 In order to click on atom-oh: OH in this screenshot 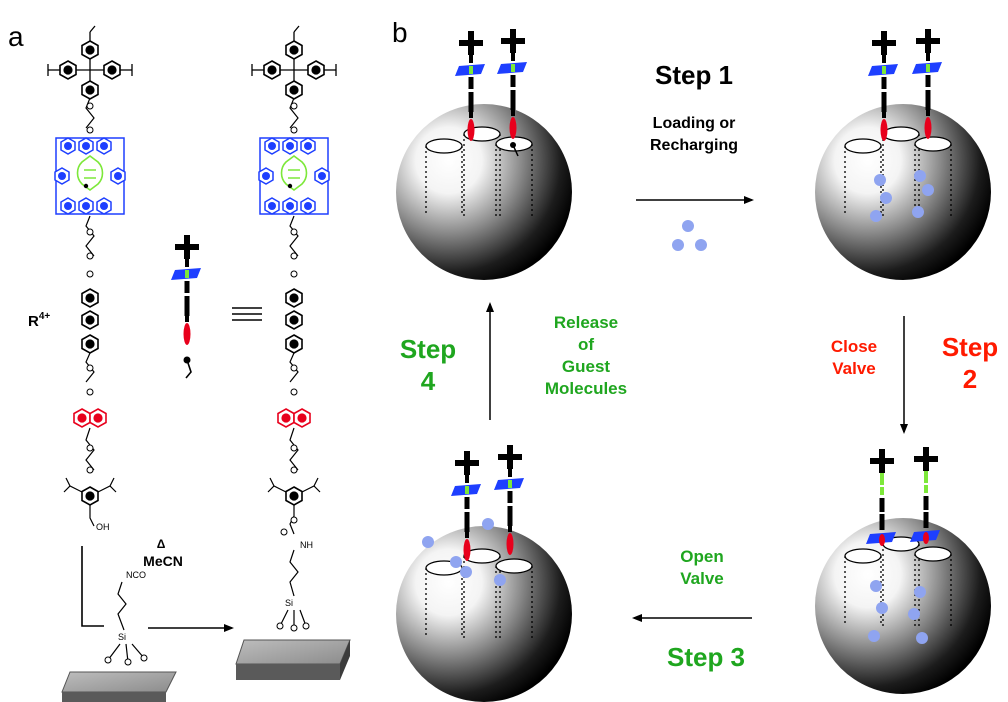, I will do `click(103, 527)`.